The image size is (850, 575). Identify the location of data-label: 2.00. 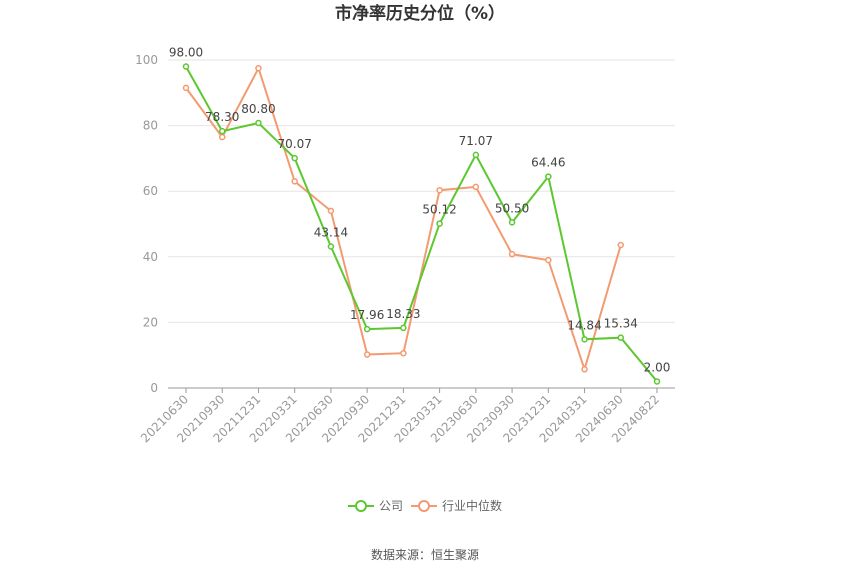
(657, 367).